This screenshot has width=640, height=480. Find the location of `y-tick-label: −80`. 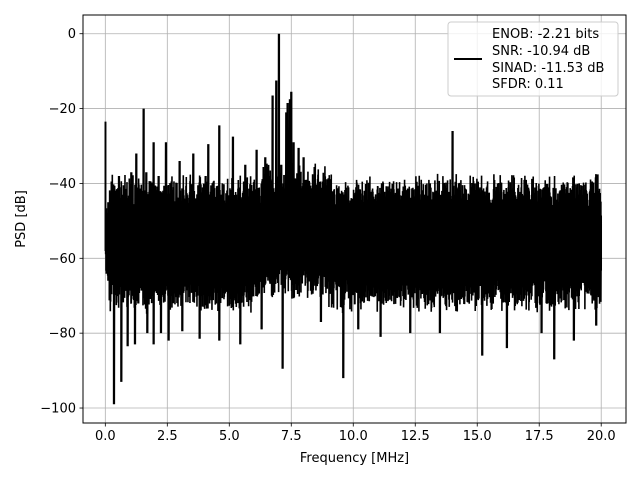

y-tick-label: −80 is located at coordinates (62, 334).